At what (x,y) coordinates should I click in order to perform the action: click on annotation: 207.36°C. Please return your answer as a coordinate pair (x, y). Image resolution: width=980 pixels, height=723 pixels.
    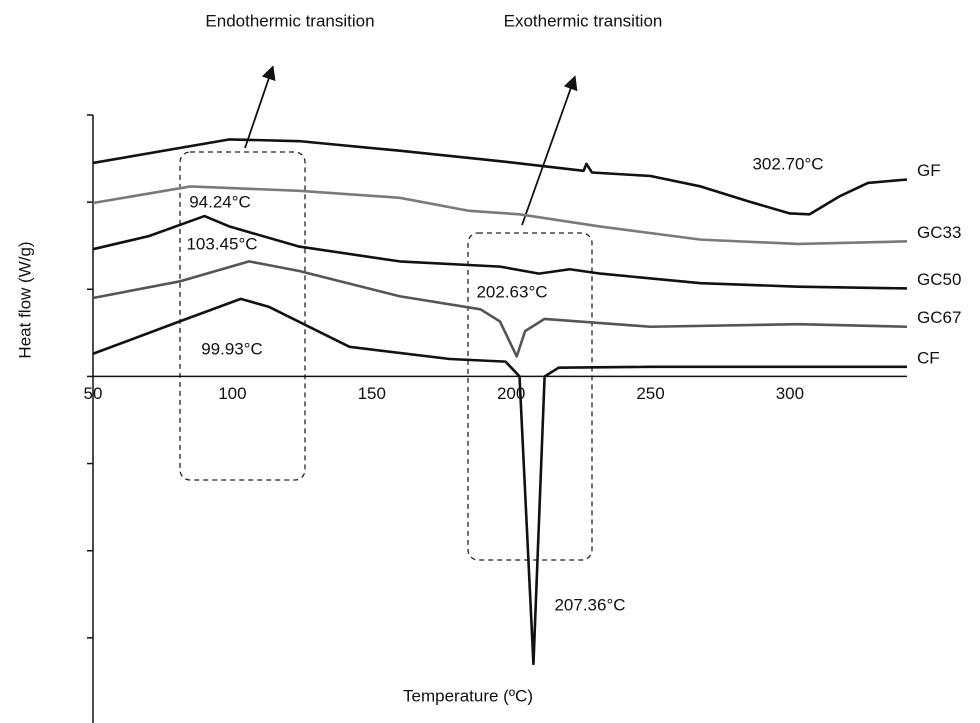
    Looking at the image, I should click on (589, 604).